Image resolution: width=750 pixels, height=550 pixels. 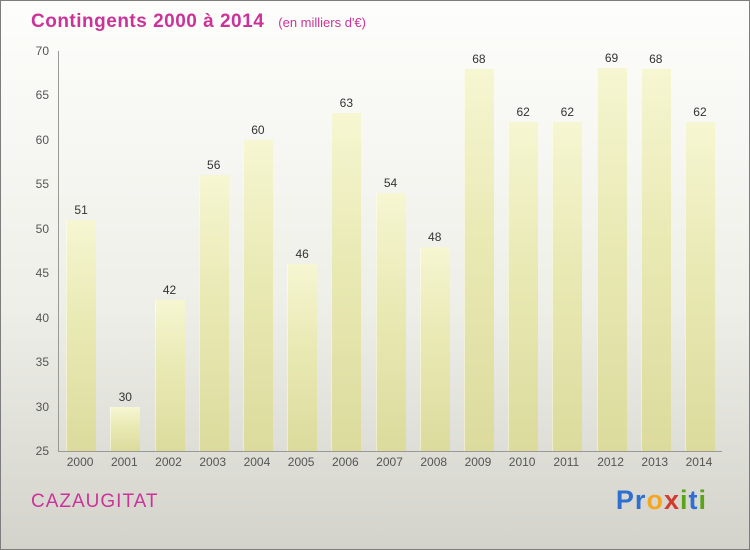 I want to click on x-tick-label: 2010, so click(x=522, y=462).